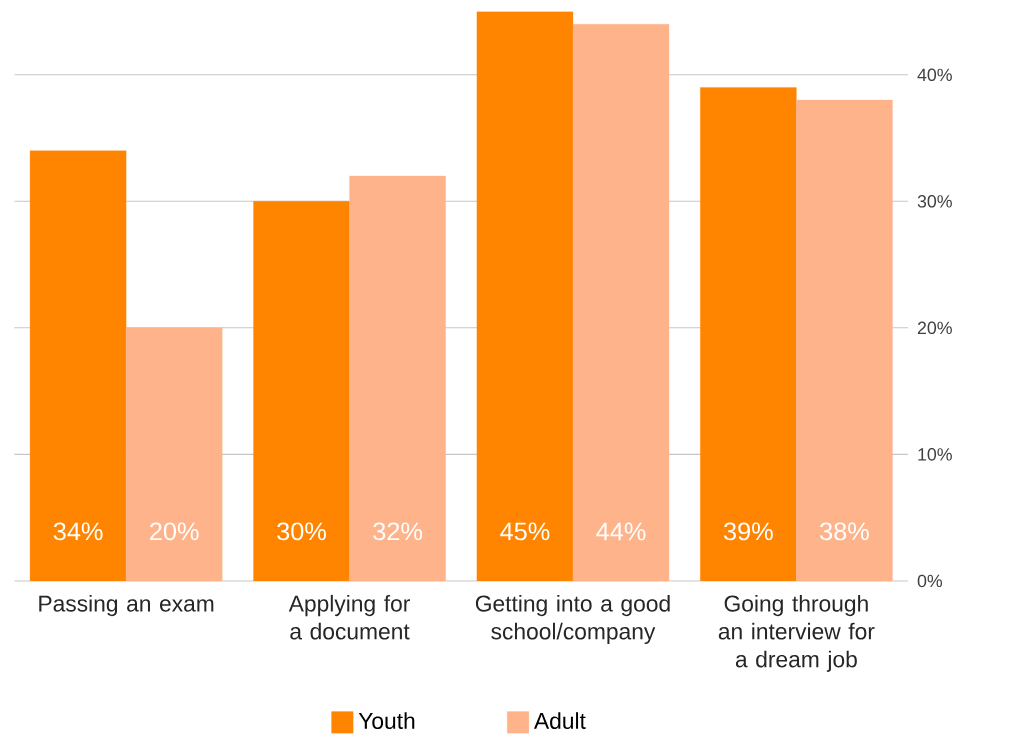 This screenshot has width=1009, height=747. What do you see at coordinates (78, 531) in the screenshot?
I see `data-label: 34%` at bounding box center [78, 531].